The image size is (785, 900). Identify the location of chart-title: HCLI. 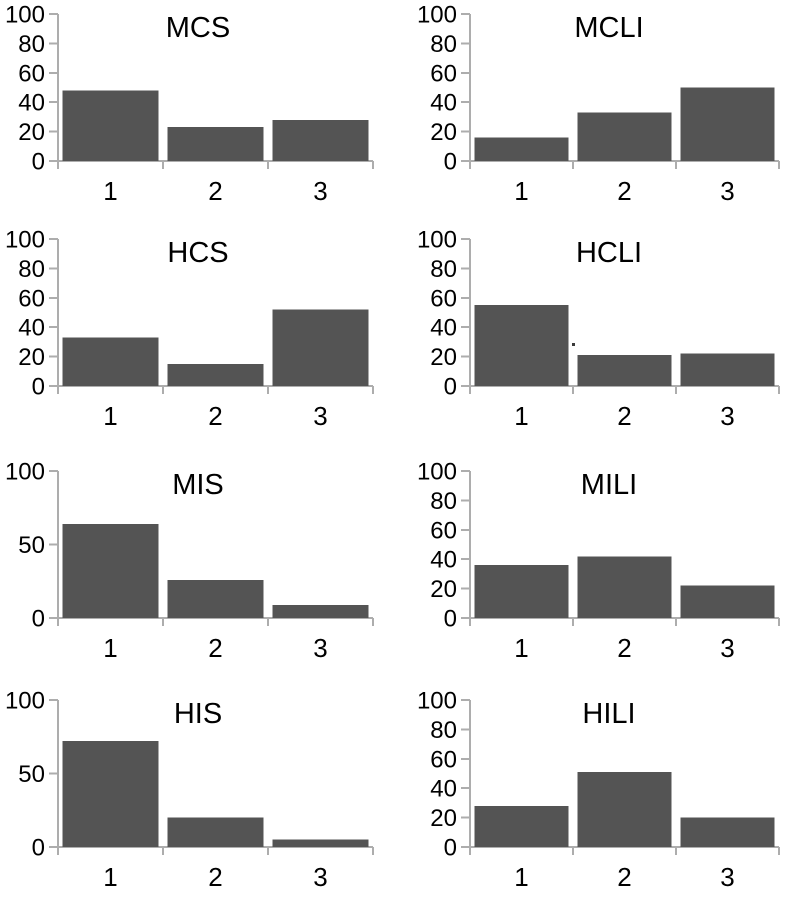
(609, 253).